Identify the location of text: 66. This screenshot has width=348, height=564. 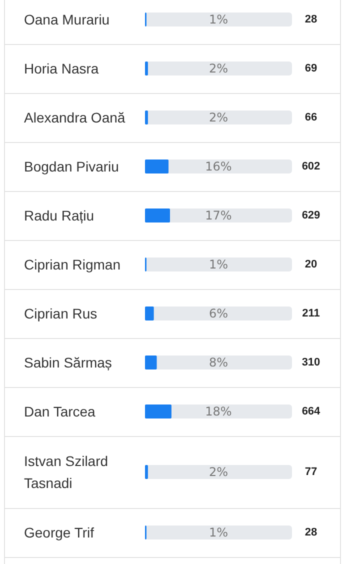
(311, 118).